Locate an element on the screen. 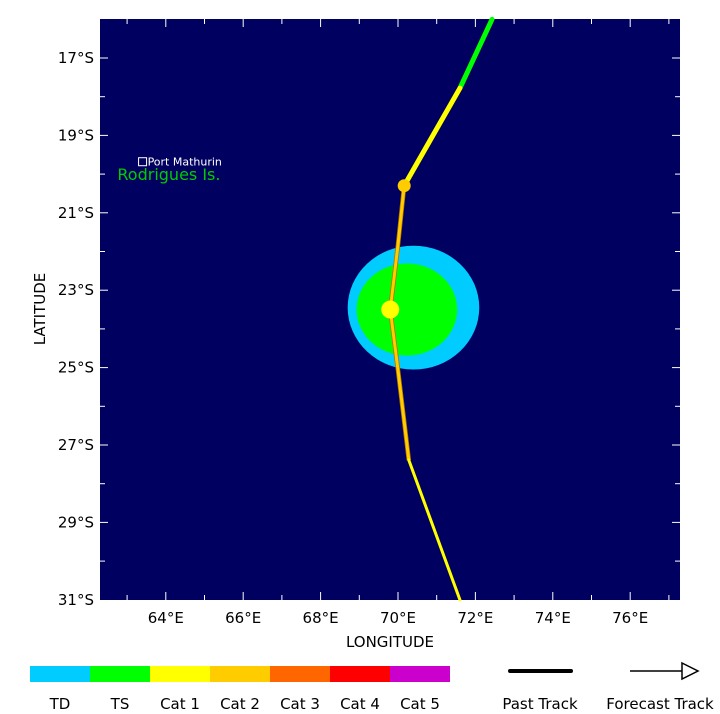  y-tick-label: 21°S is located at coordinates (76, 213).